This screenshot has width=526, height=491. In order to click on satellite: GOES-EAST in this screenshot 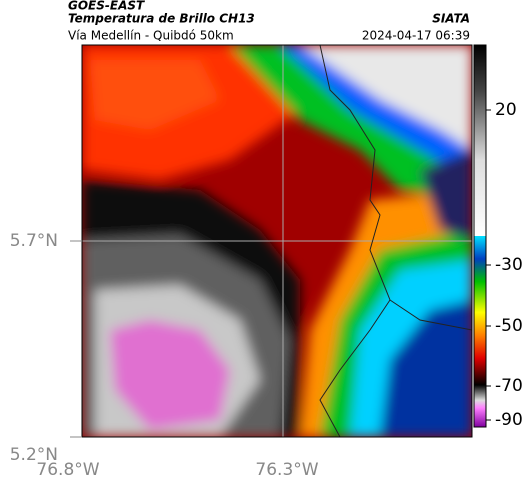, I will do `click(106, 6)`.